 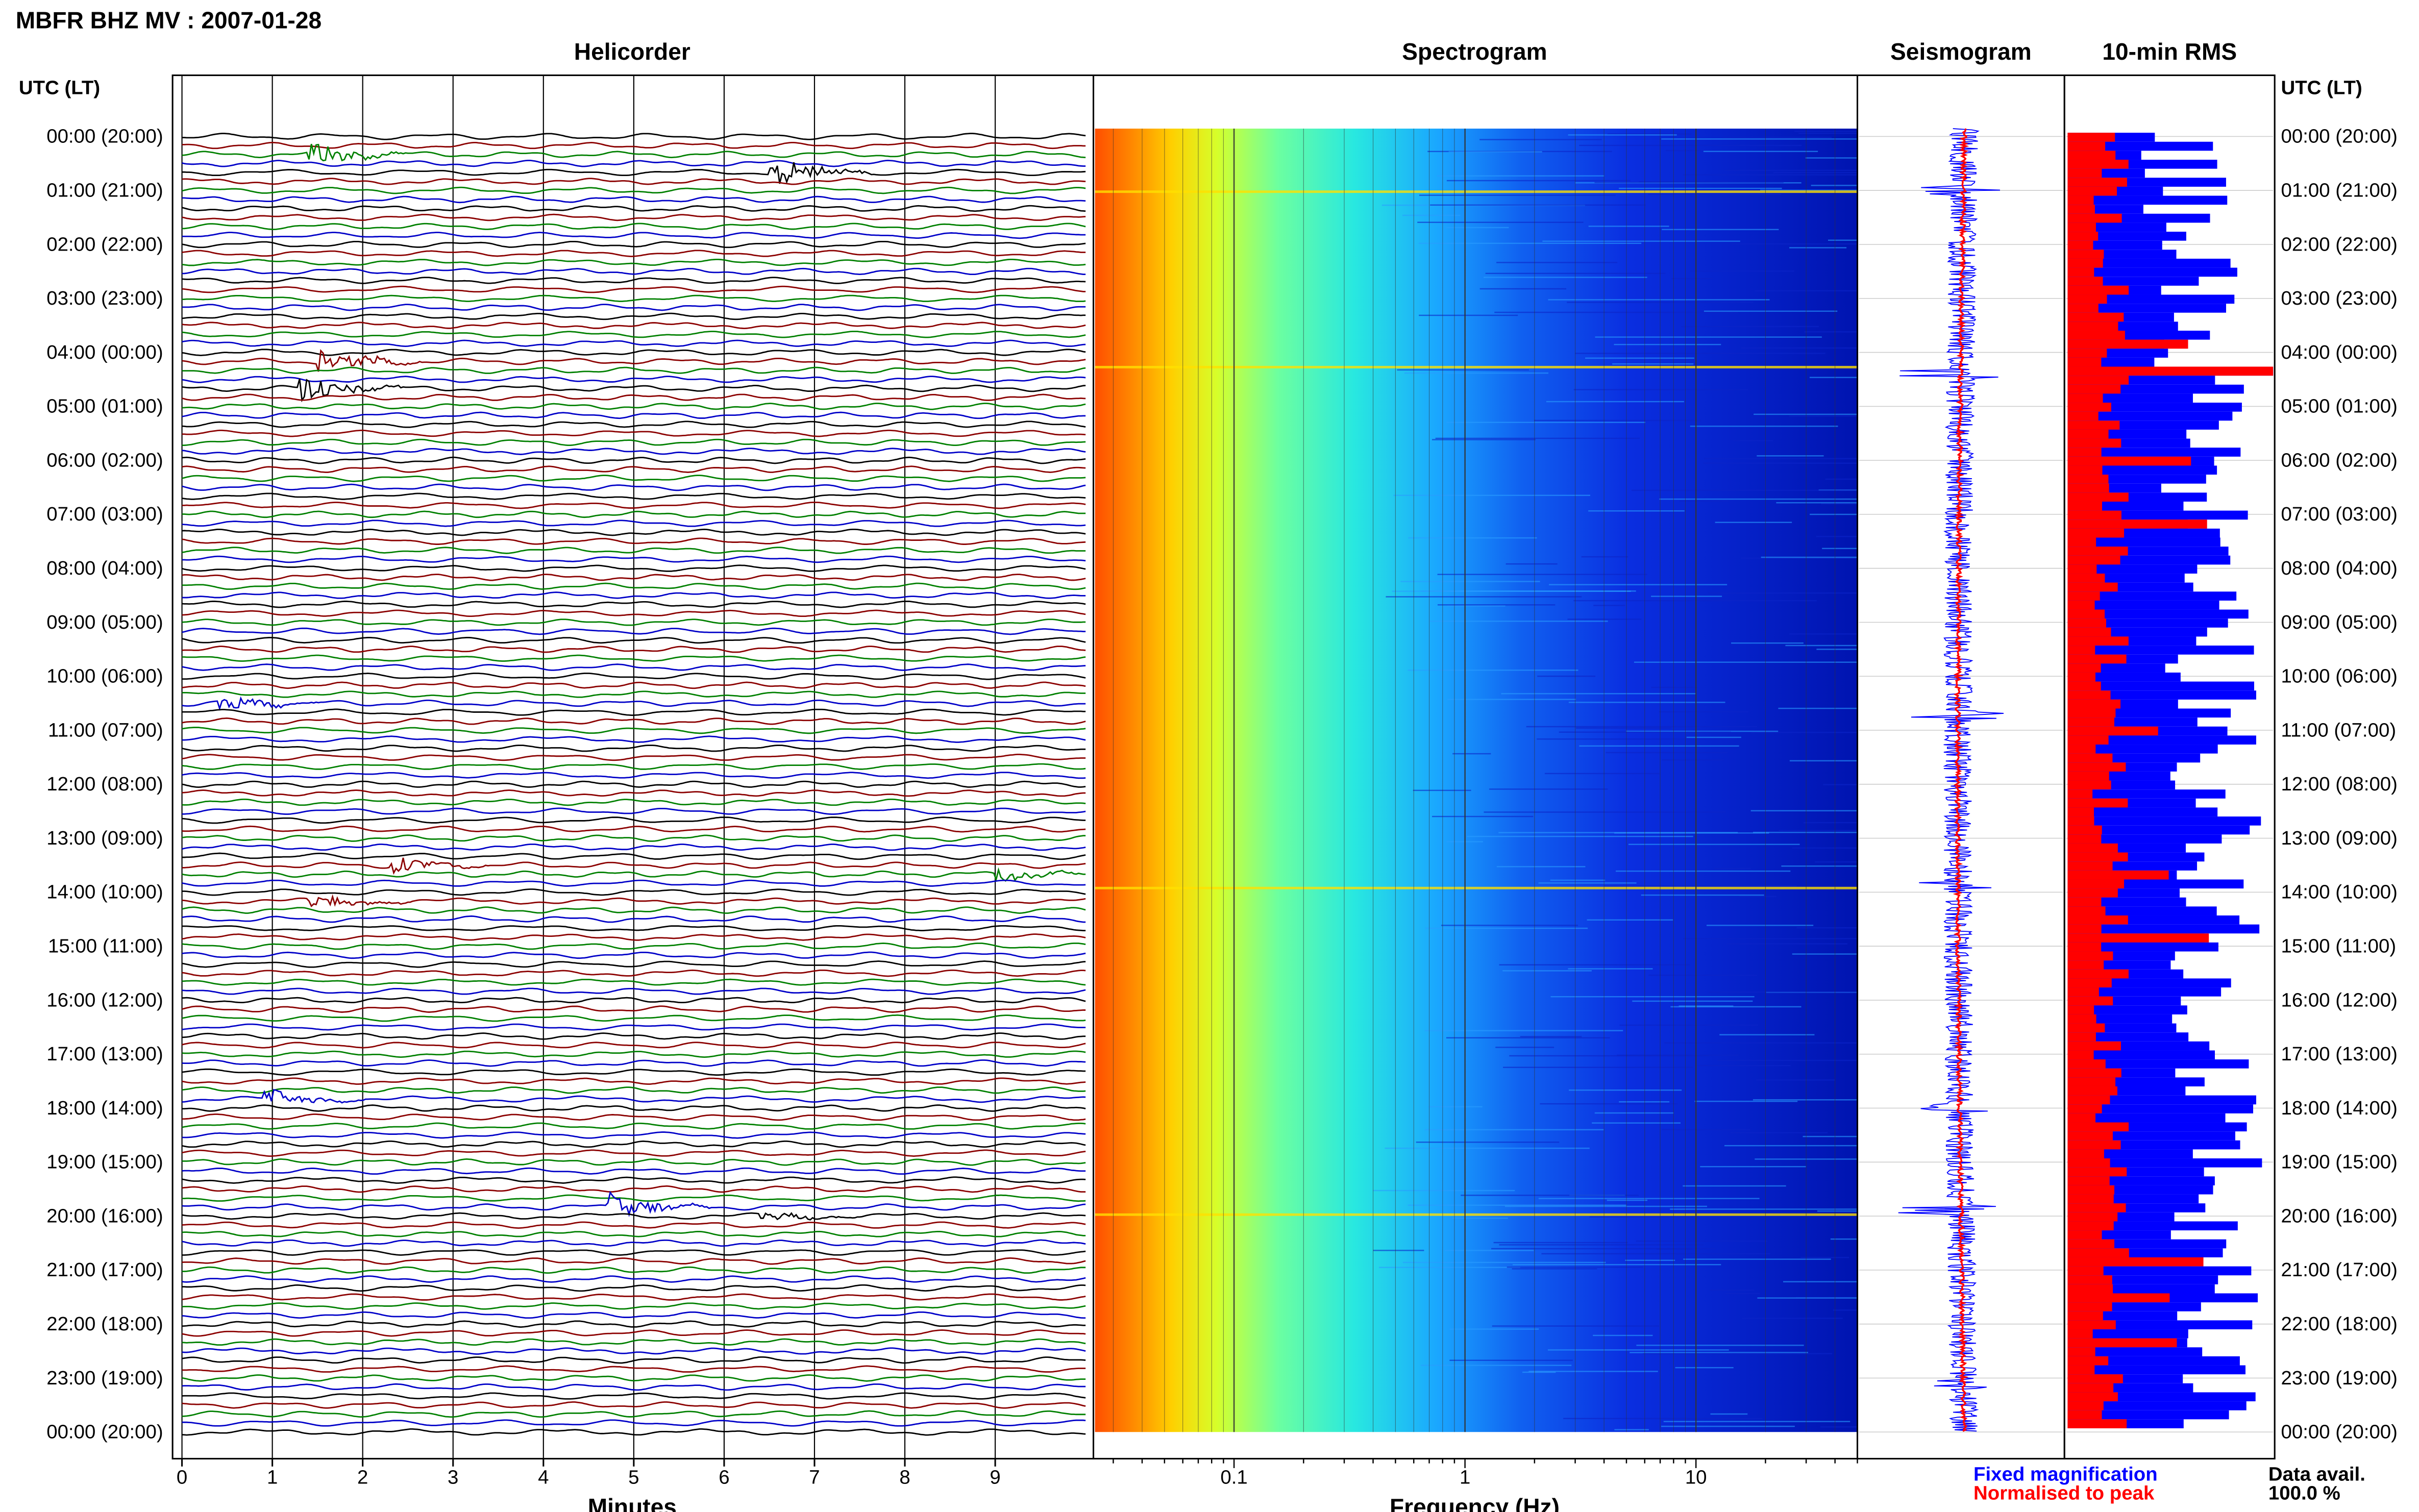 What do you see at coordinates (1961, 51) in the screenshot?
I see `seismogram-title: Seismogram` at bounding box center [1961, 51].